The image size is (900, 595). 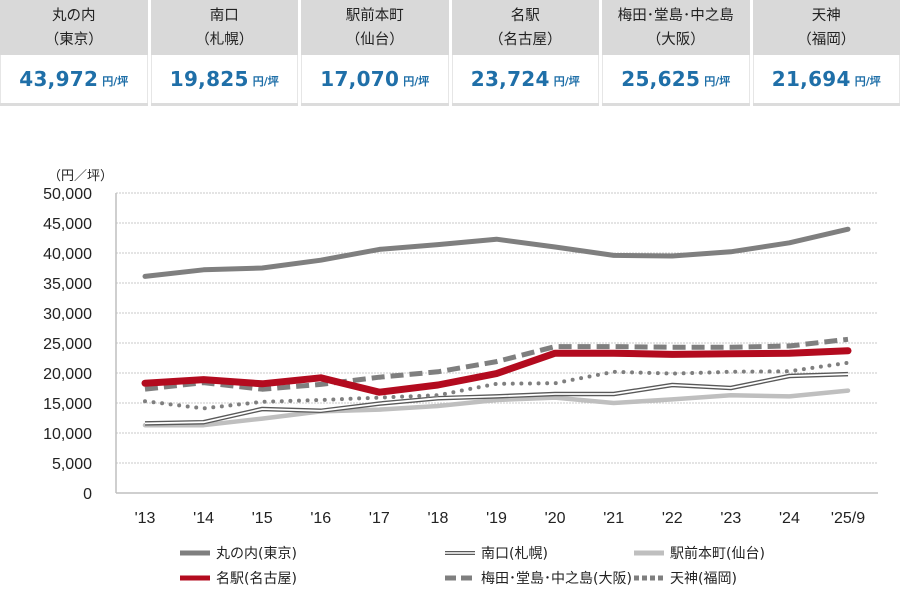 I want to click on summary-header: 名駅 （名古屋）, so click(x=525, y=27).